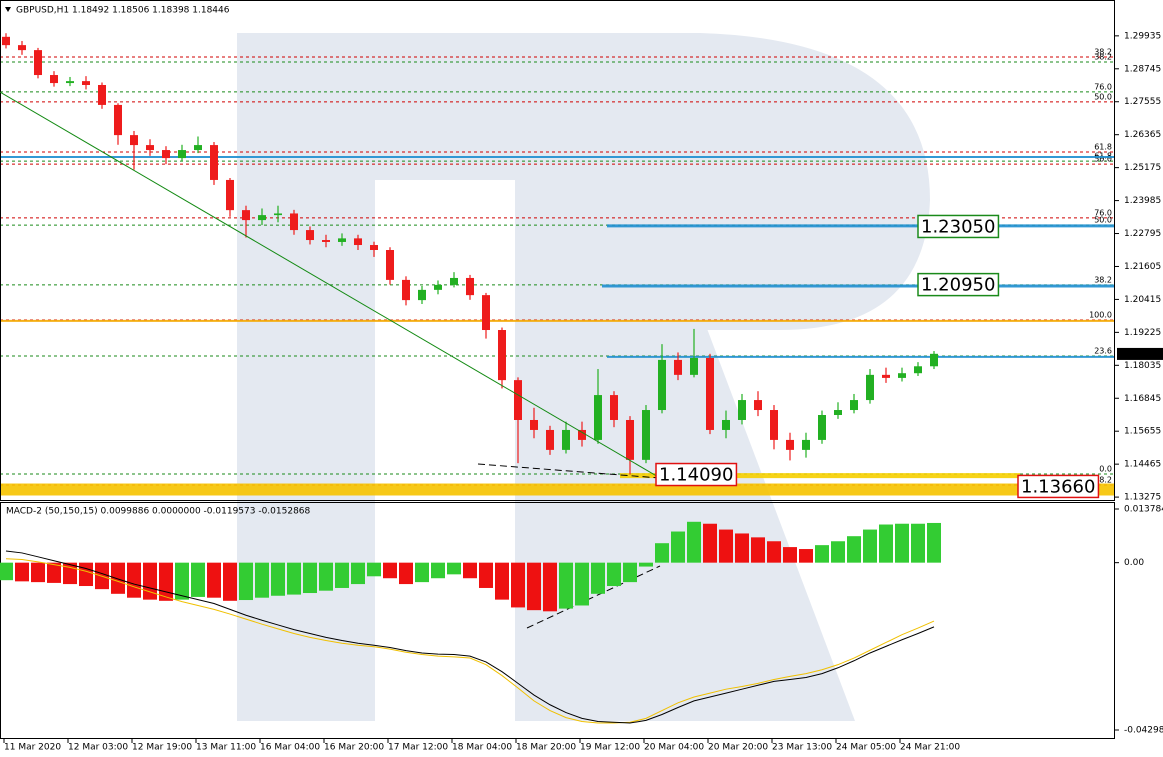 This screenshot has width=1163, height=757. What do you see at coordinates (1142, 135) in the screenshot?
I see `y-tick-label: 1.26365` at bounding box center [1142, 135].